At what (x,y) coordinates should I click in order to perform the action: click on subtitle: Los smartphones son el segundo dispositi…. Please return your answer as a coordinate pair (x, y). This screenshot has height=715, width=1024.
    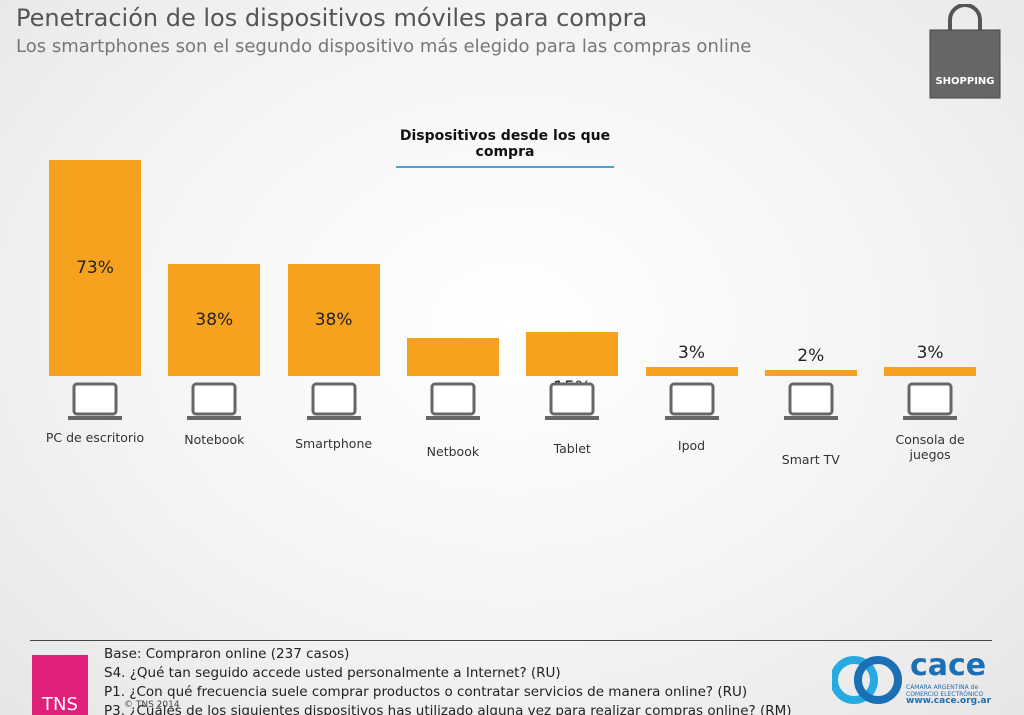
    Looking at the image, I should click on (384, 46).